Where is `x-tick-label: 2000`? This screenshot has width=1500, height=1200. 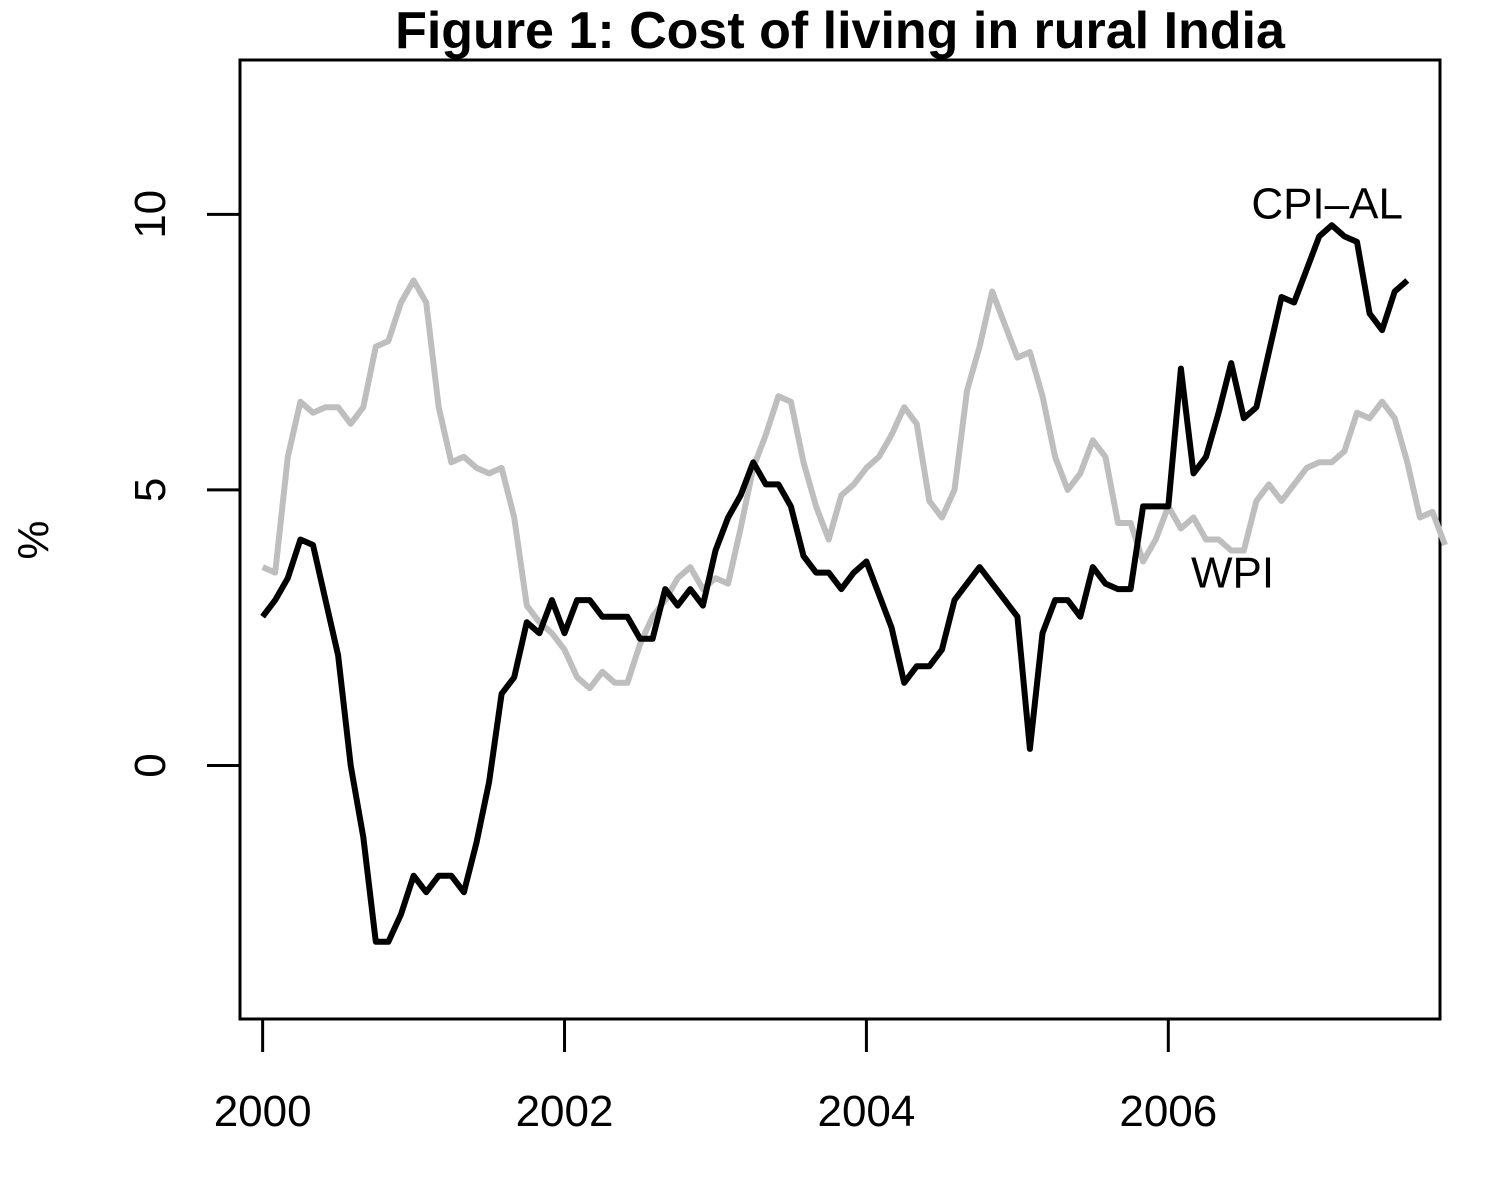 x-tick-label: 2000 is located at coordinates (263, 1111).